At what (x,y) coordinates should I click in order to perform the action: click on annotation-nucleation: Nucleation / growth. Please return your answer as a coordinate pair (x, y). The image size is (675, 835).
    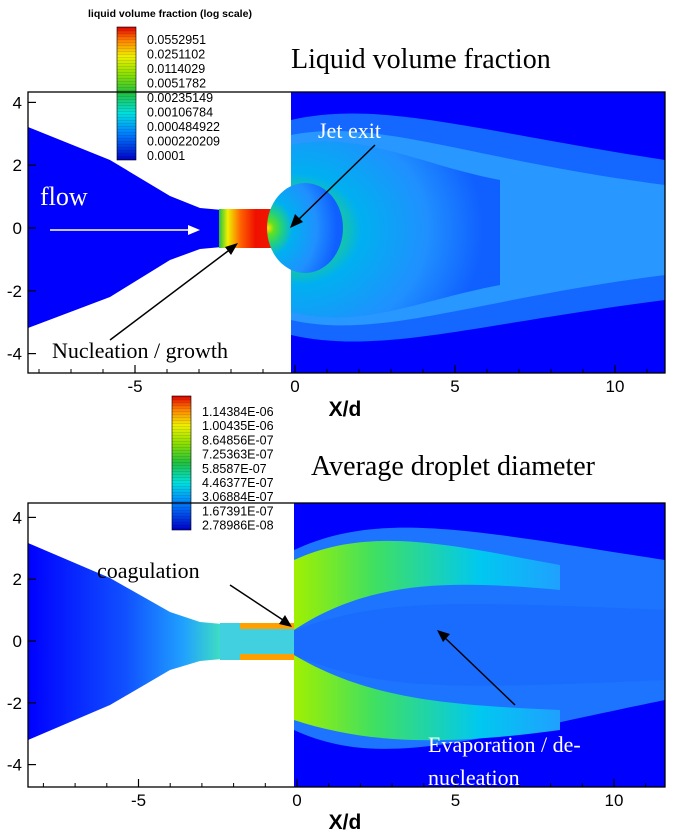
    Looking at the image, I should click on (140, 350).